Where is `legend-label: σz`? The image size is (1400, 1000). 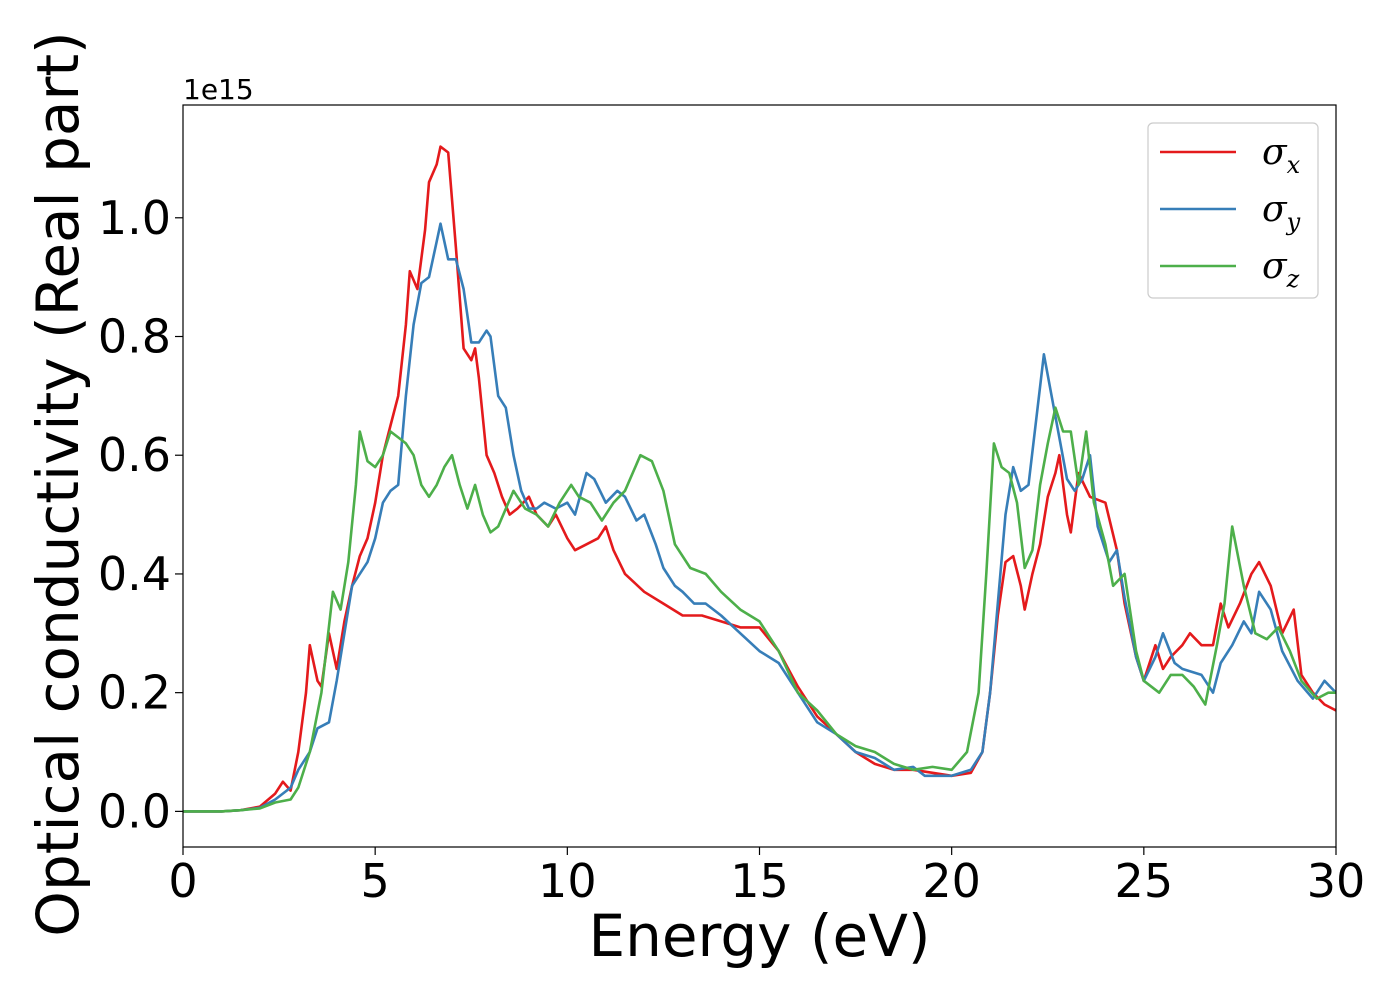 legend-label: σz is located at coordinates (1281, 269).